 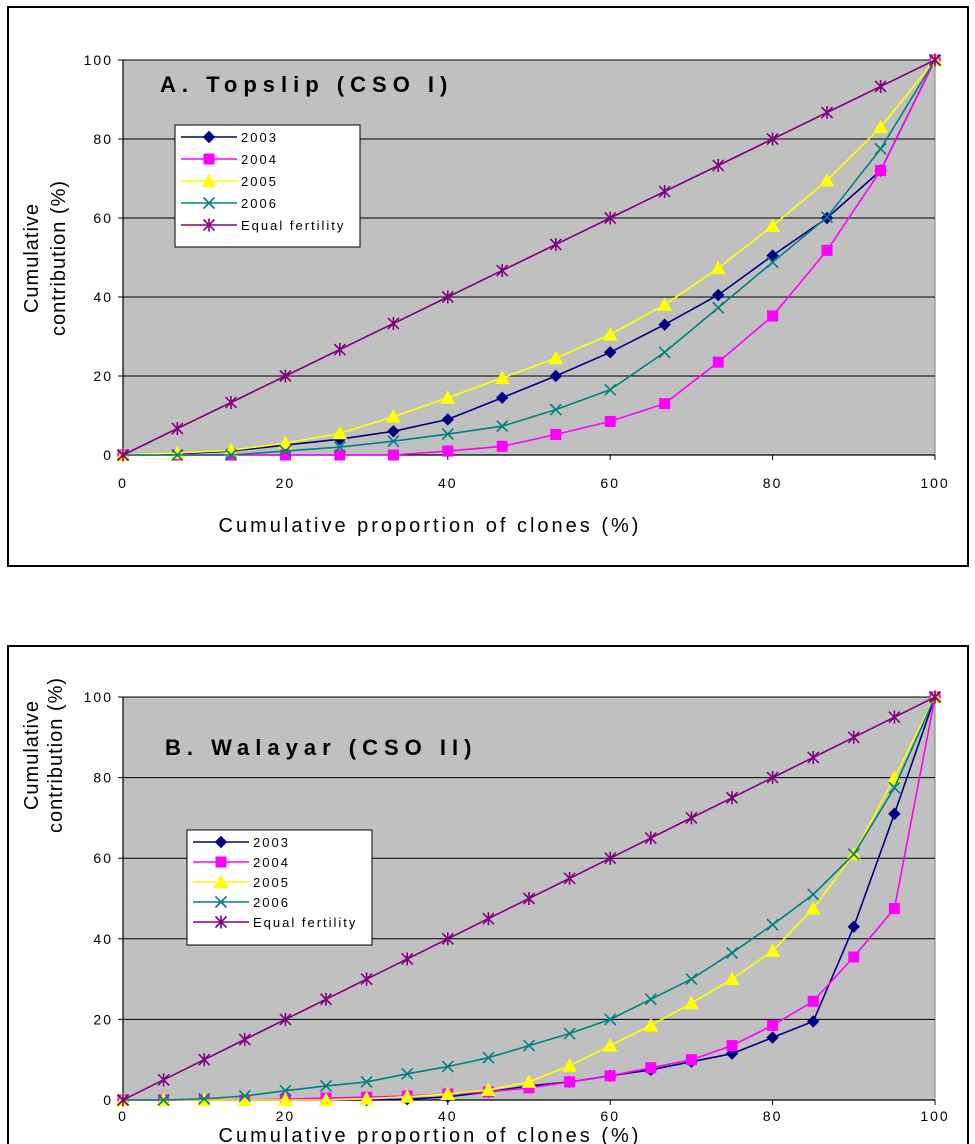 I want to click on legend-label: 2006, so click(x=259, y=203).